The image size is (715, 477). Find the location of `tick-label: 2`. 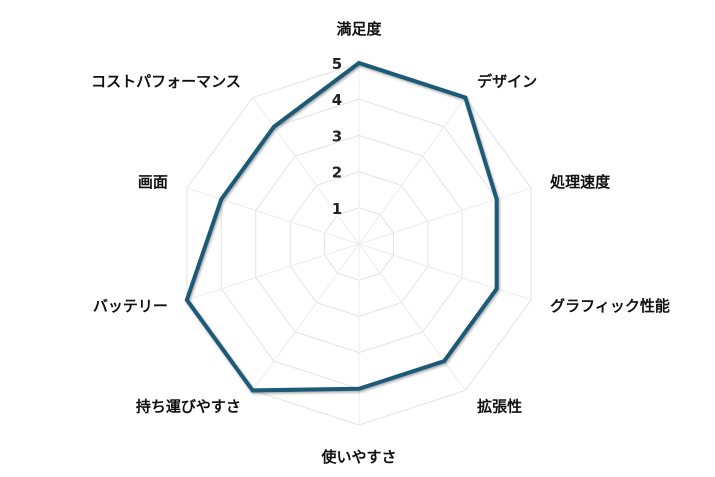

tick-label: 2 is located at coordinates (337, 173).